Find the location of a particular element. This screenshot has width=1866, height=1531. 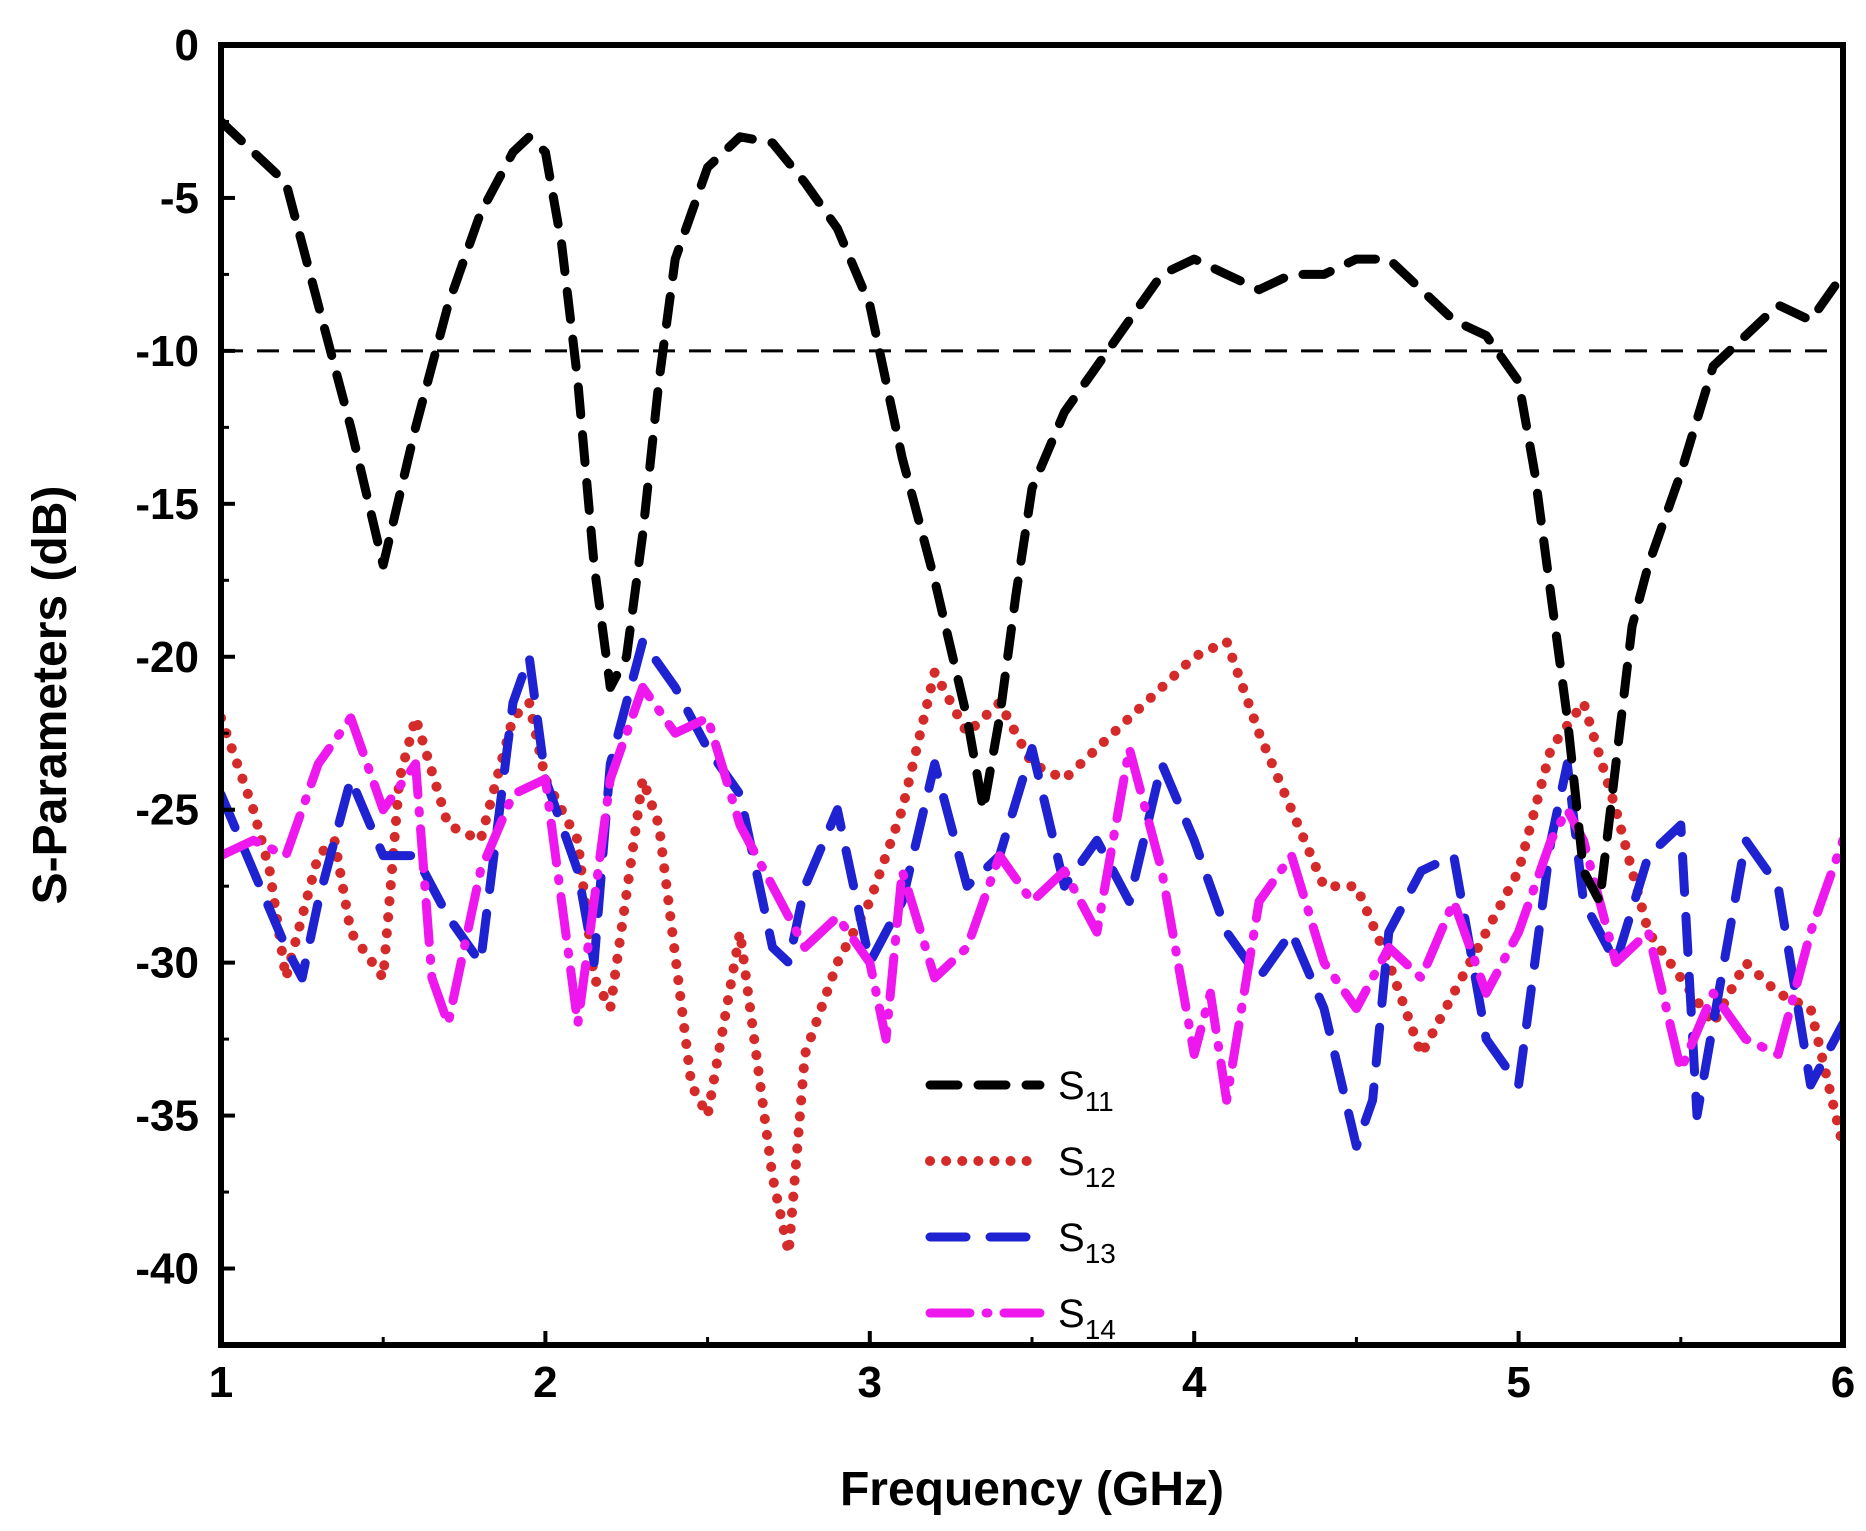

x-tick-label: 6 is located at coordinates (1843, 1382).